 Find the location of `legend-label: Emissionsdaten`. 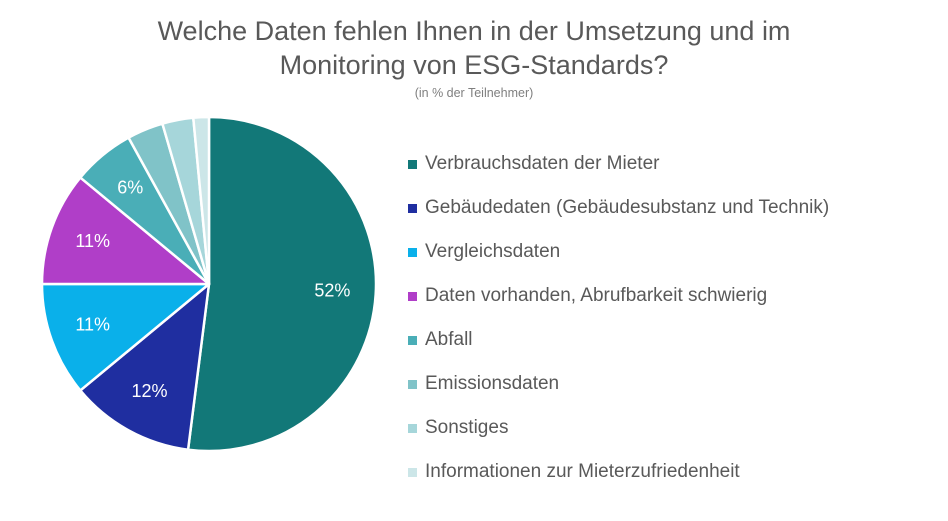

legend-label: Emissionsdaten is located at coordinates (492, 383).